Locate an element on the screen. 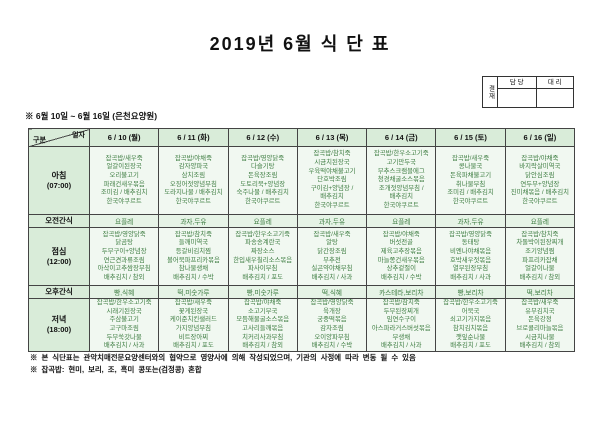 This screenshot has height=424, width=600. menu-item: 연두부+양념장 is located at coordinates (540, 184).